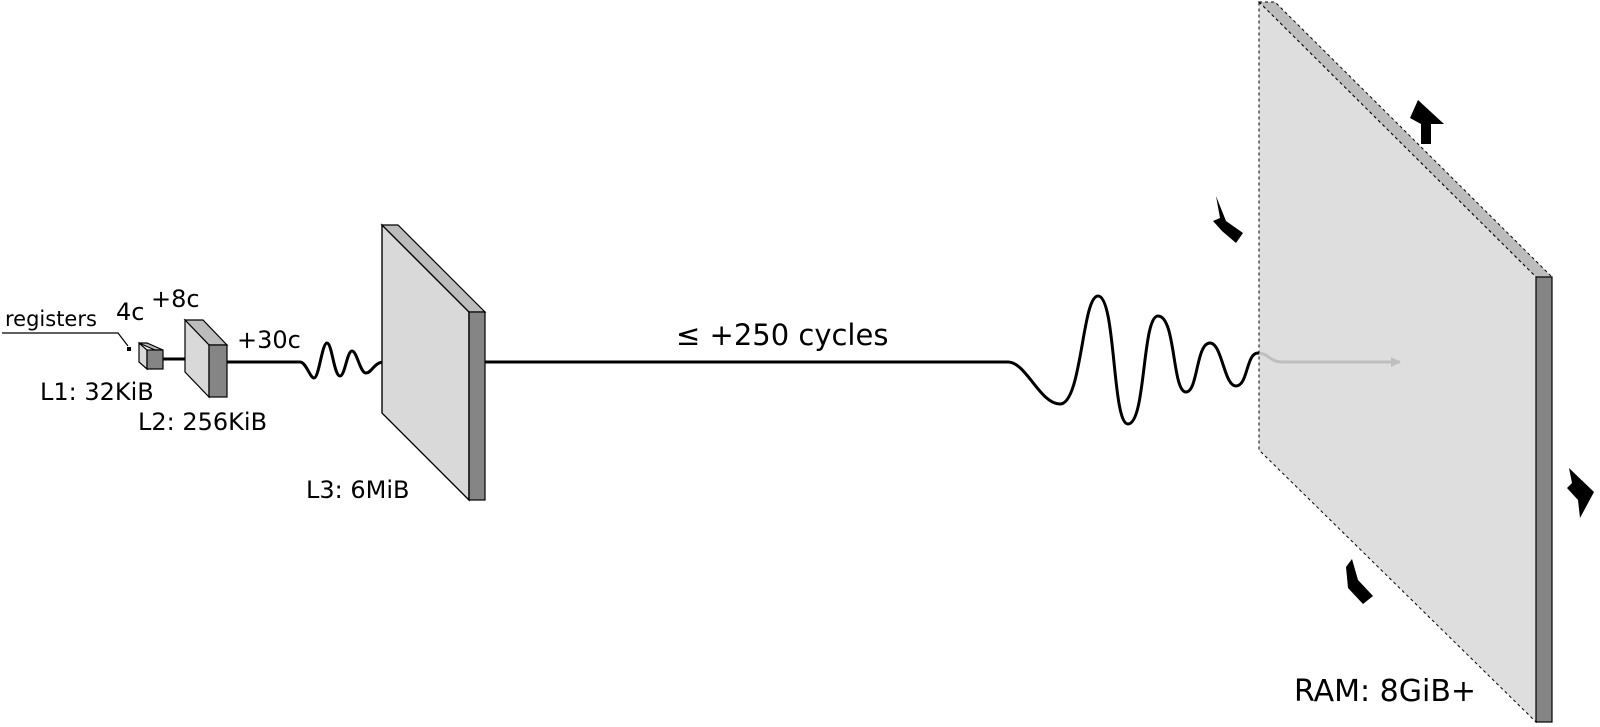  What do you see at coordinates (155, 359) in the screenshot?
I see `l1-side-face` at bounding box center [155, 359].